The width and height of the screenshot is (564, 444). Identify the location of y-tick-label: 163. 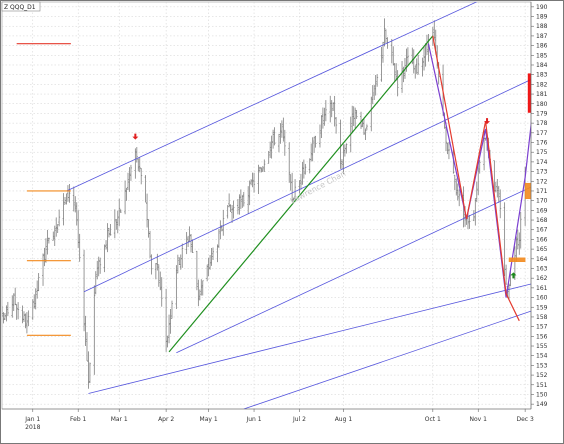
(542, 268).